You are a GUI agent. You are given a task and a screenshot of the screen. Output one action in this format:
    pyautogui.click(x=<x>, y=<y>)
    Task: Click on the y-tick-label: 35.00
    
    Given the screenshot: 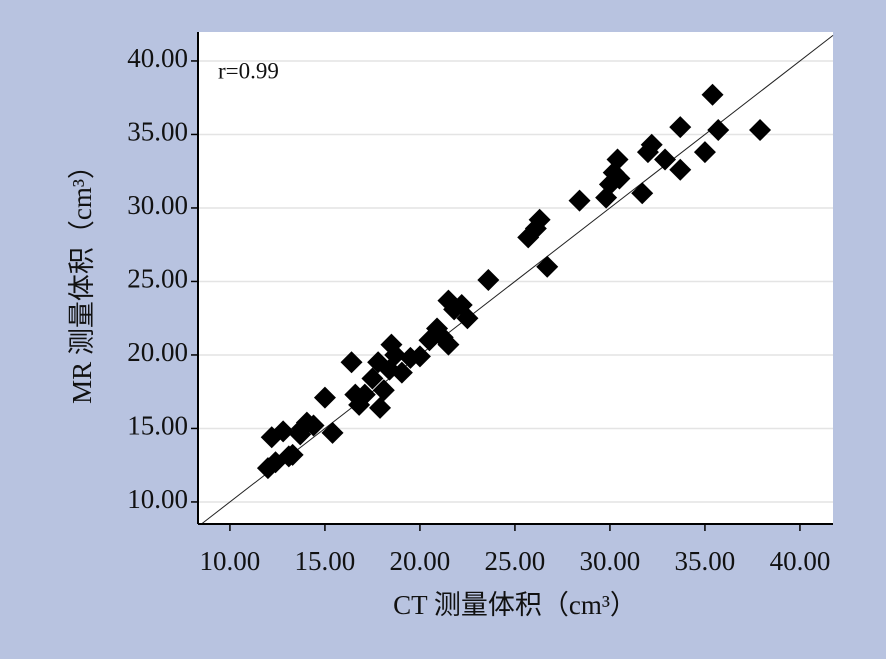 What is the action you would take?
    pyautogui.click(x=157, y=132)
    